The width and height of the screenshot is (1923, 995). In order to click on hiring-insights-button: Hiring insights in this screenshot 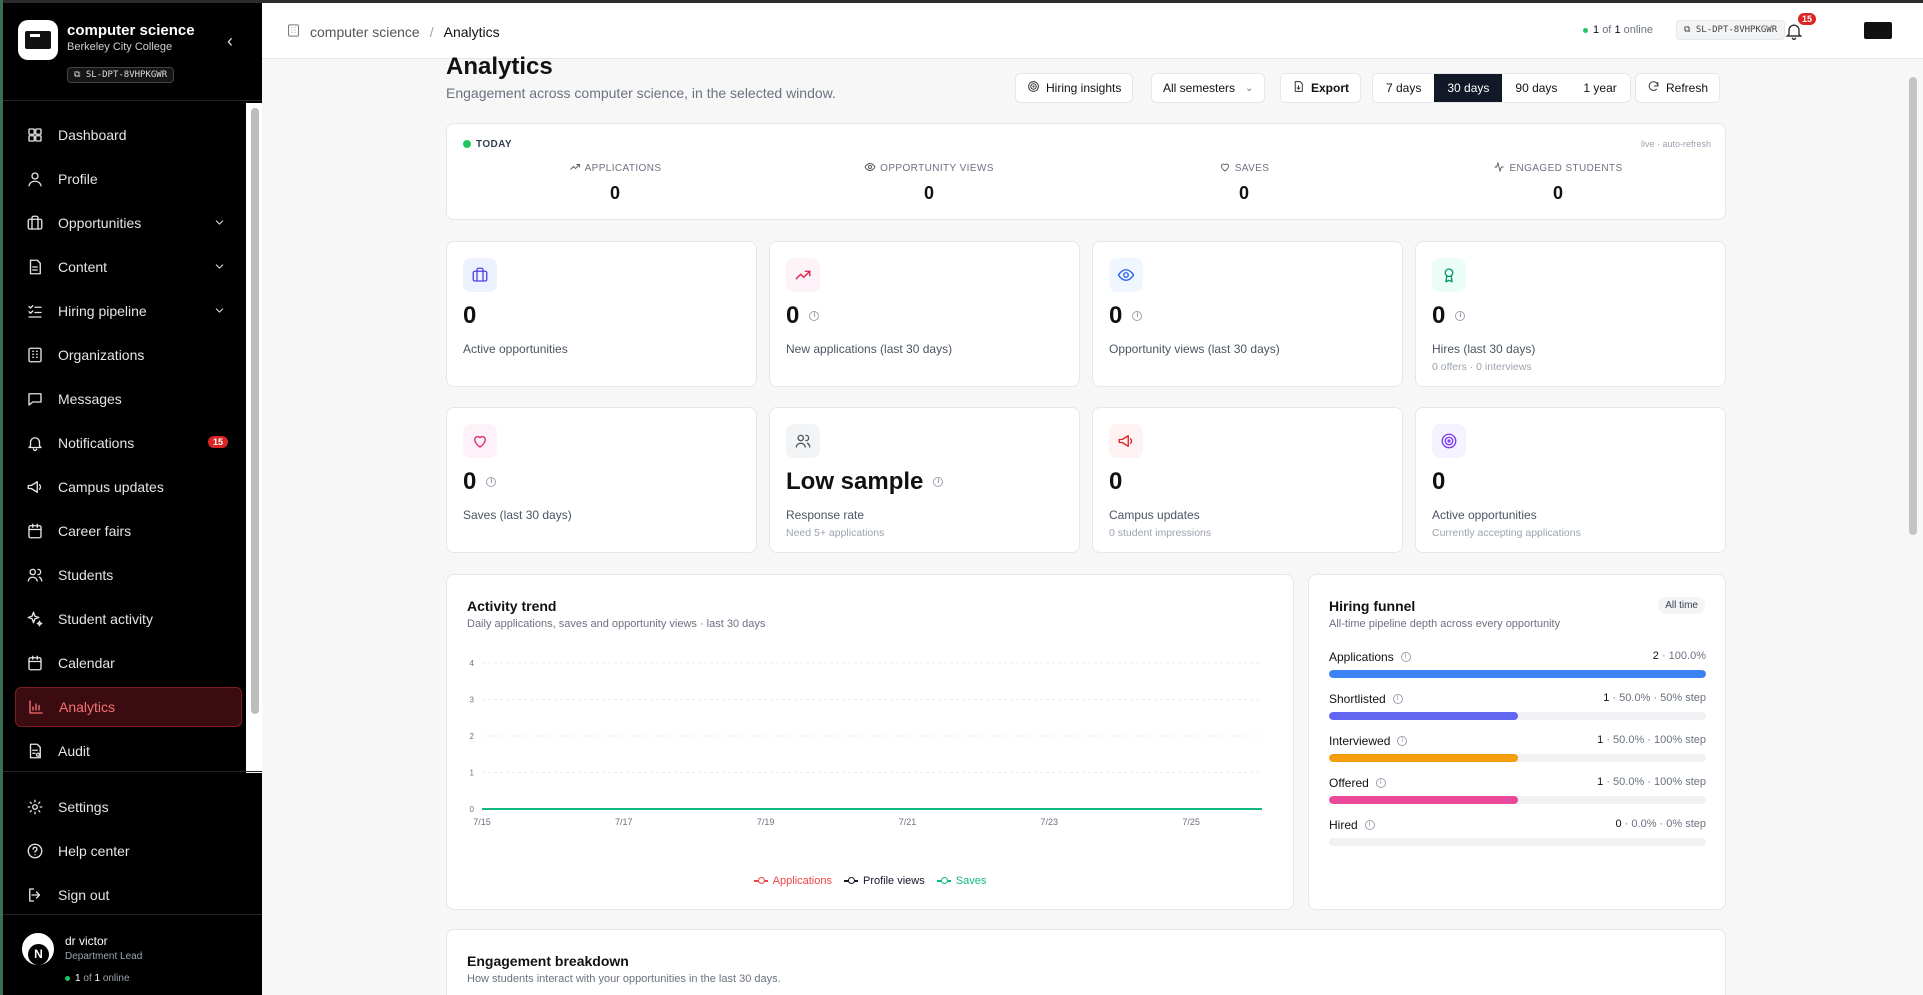, I will do `click(1074, 88)`.